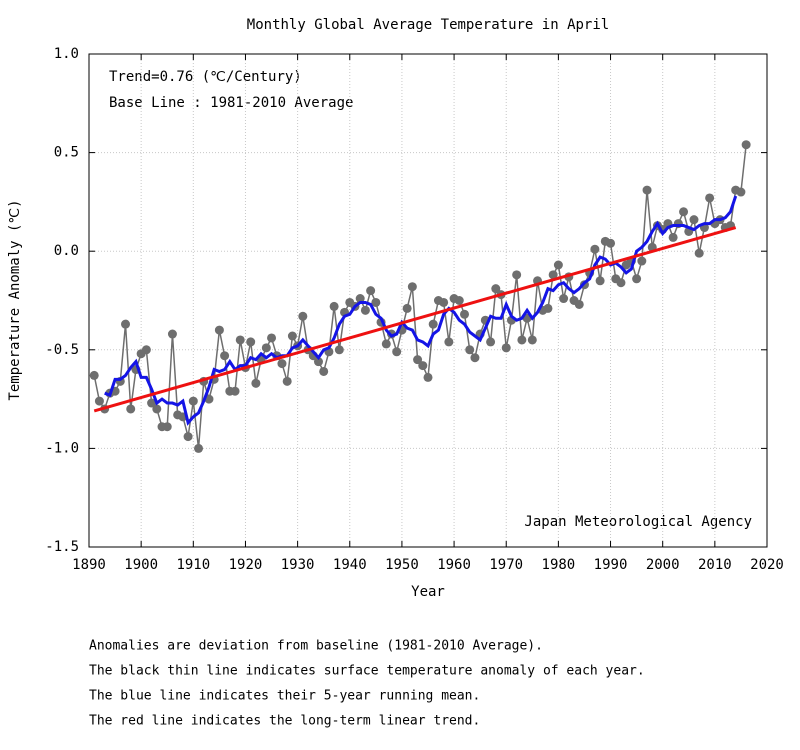 This screenshot has width=800, height=750. What do you see at coordinates (15, 299) in the screenshot?
I see `y-axis-label: Temperature Anomaly (℃)` at bounding box center [15, 299].